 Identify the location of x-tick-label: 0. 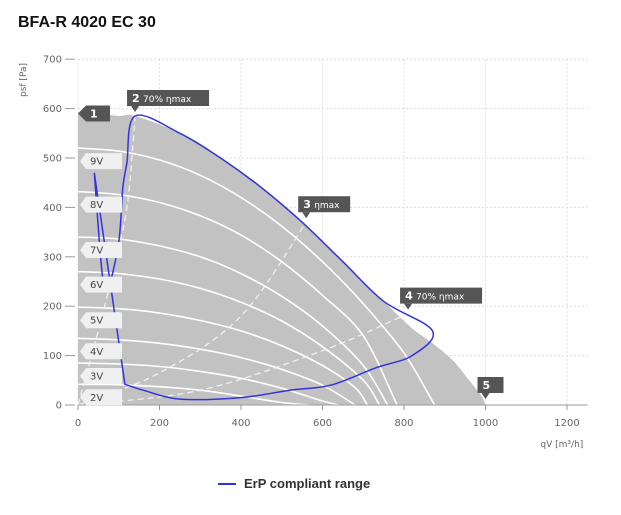
(78, 423).